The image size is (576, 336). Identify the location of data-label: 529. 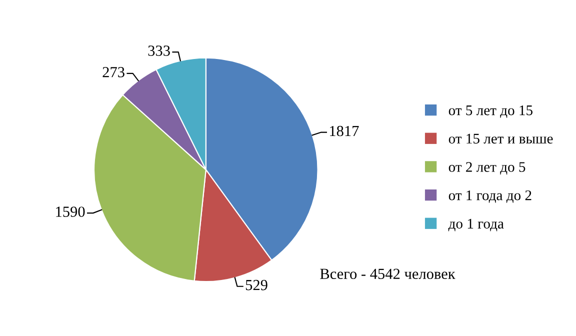
(257, 285).